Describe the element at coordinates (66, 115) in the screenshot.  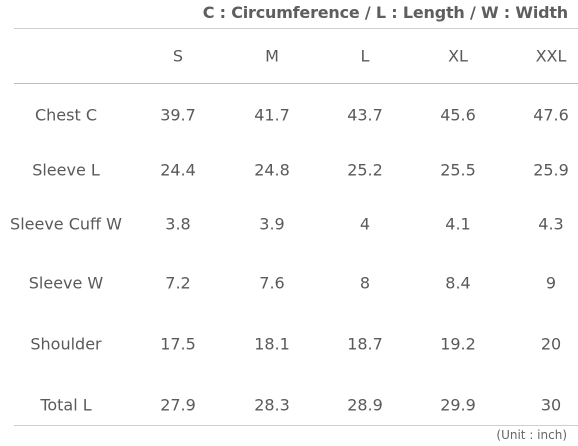
I see `row-label: Chest C` at that location.